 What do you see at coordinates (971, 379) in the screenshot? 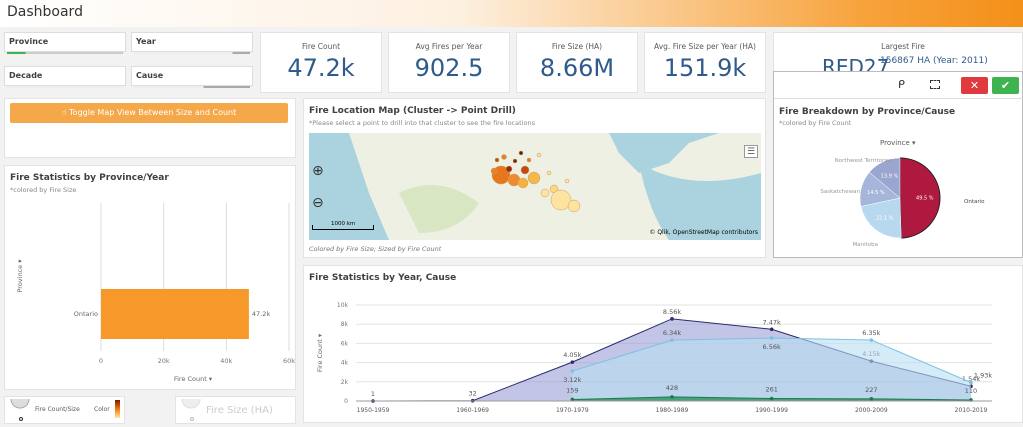
I see `data-label: 1.54k` at bounding box center [971, 379].